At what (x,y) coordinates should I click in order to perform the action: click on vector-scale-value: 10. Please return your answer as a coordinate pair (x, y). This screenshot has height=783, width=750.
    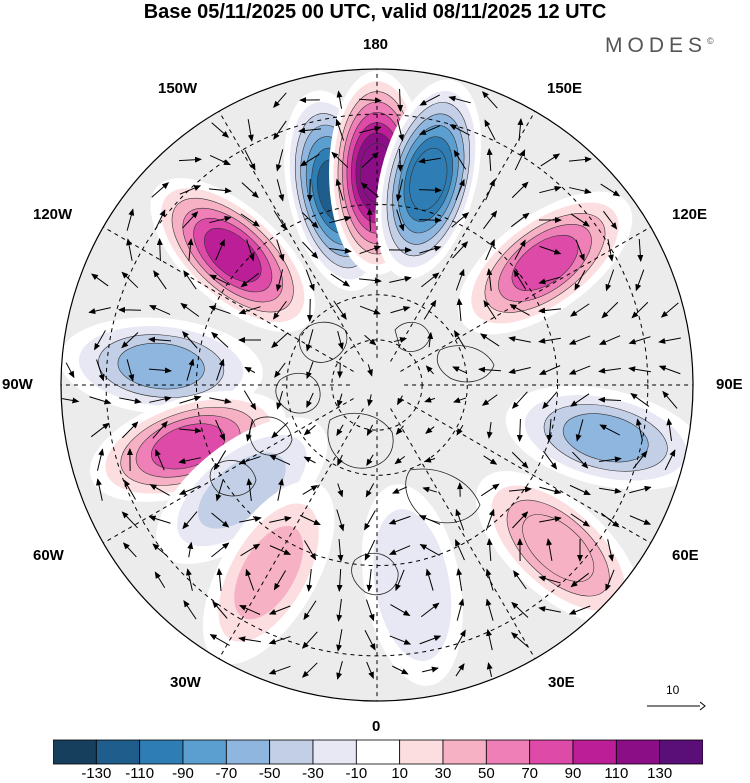
    Looking at the image, I should click on (673, 690).